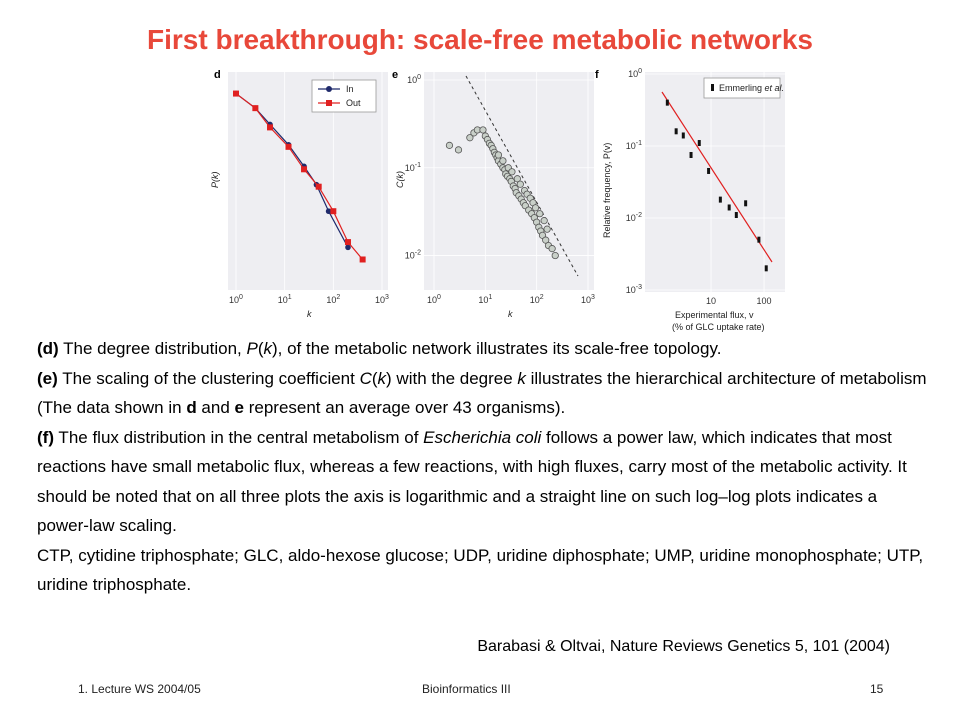 The width and height of the screenshot is (960, 720). Describe the element at coordinates (350, 89) in the screenshot. I see `legend-in-label: In` at that location.